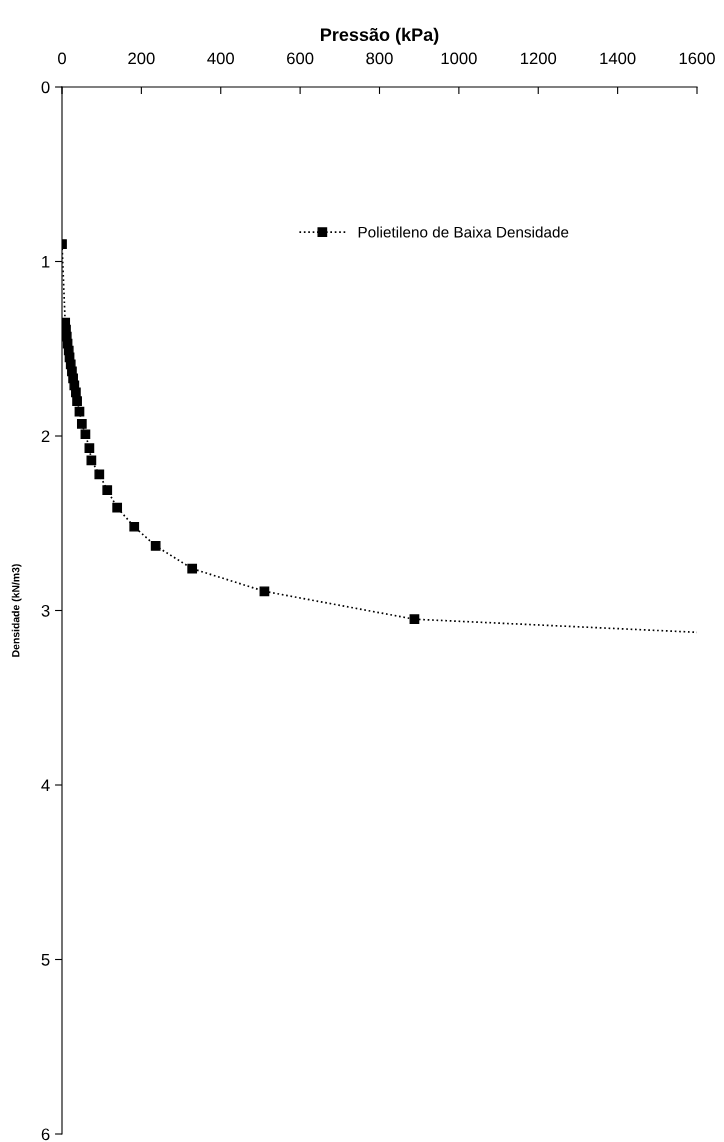 The width and height of the screenshot is (724, 1142). What do you see at coordinates (45, 436) in the screenshot?
I see `y-tick-label: 2` at bounding box center [45, 436].